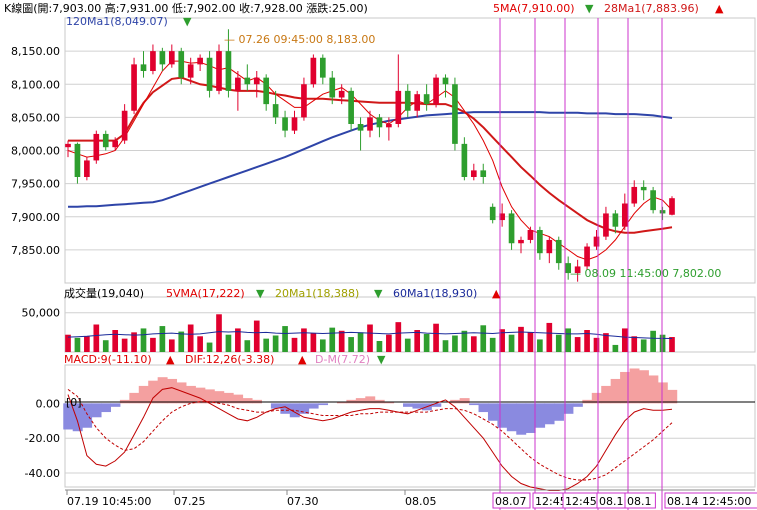 The height and width of the screenshot is (510, 757). What do you see at coordinates (229, 359) in the screenshot?
I see `dif-label: DIF:12,26(-3.38)` at bounding box center [229, 359].